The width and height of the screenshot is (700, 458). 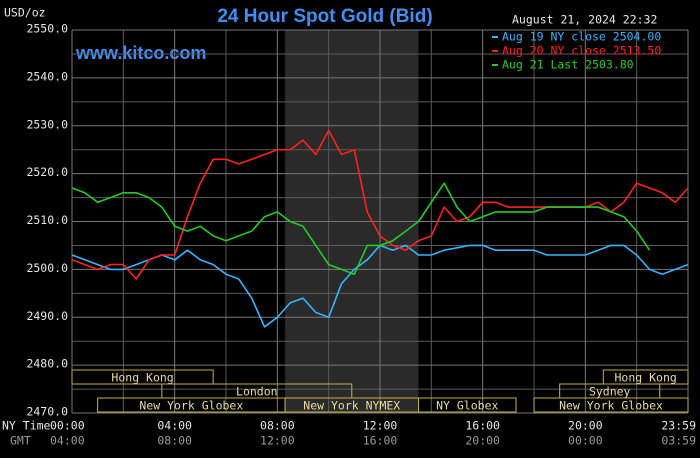 What do you see at coordinates (47, 124) in the screenshot?
I see `y-tick-label: 2530.0` at bounding box center [47, 124].